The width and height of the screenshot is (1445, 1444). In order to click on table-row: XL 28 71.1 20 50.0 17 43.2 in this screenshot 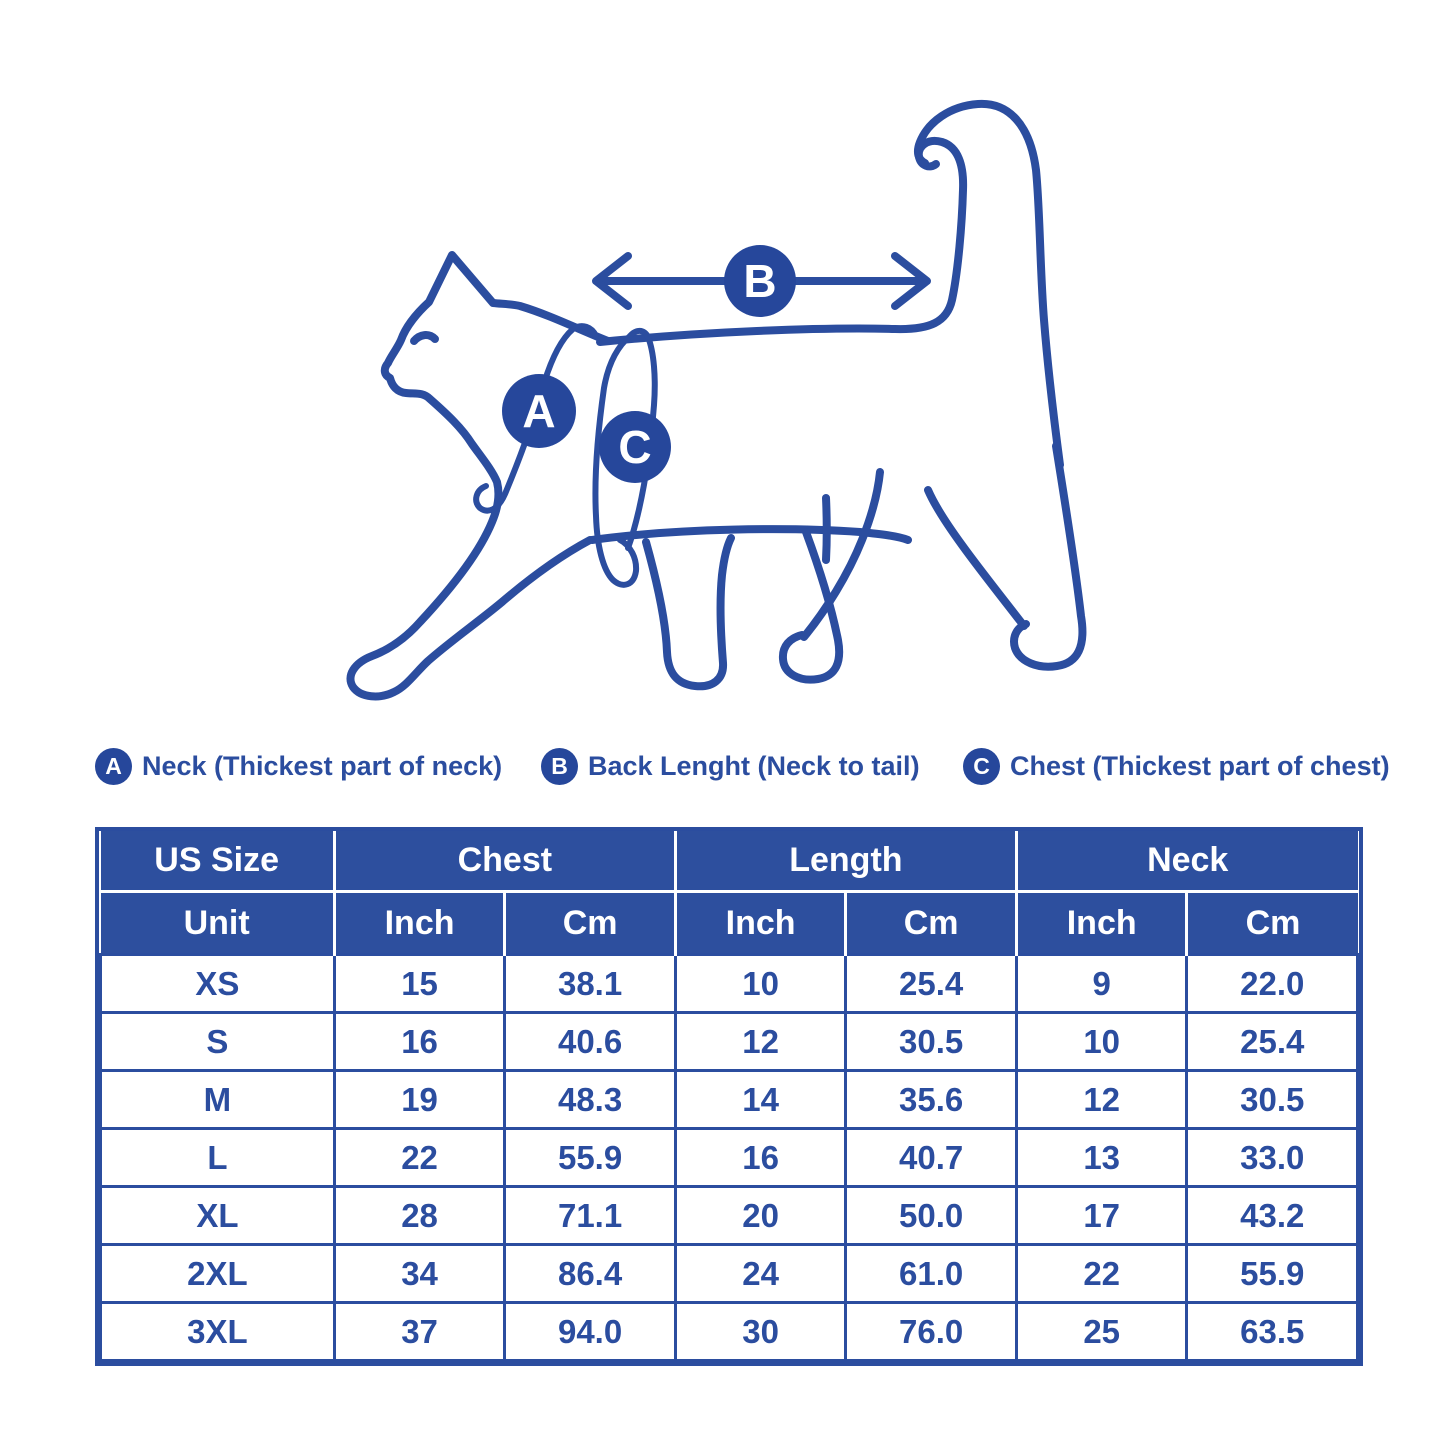, I will do `click(729, 1215)`.